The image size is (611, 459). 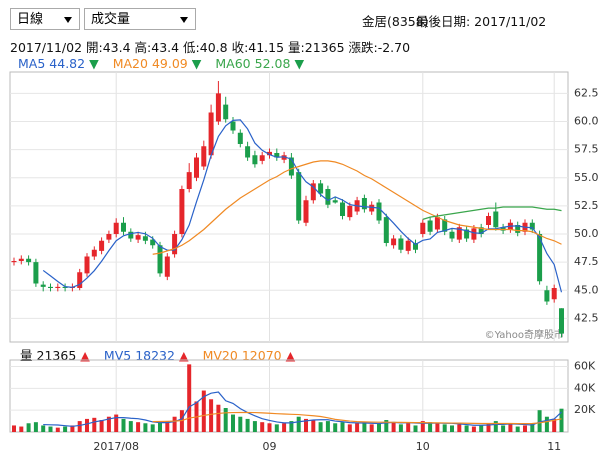 I want to click on x-tick-label: 09, so click(x=270, y=446).